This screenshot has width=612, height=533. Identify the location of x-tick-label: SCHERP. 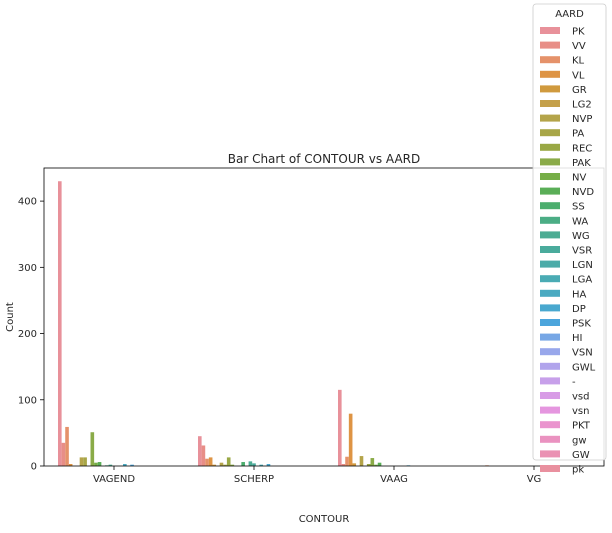
(254, 479).